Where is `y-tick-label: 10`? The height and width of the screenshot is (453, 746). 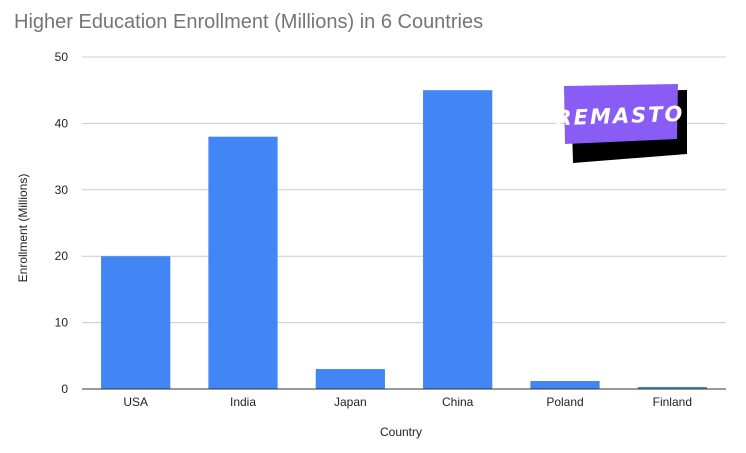 y-tick-label: 10 is located at coordinates (62, 323).